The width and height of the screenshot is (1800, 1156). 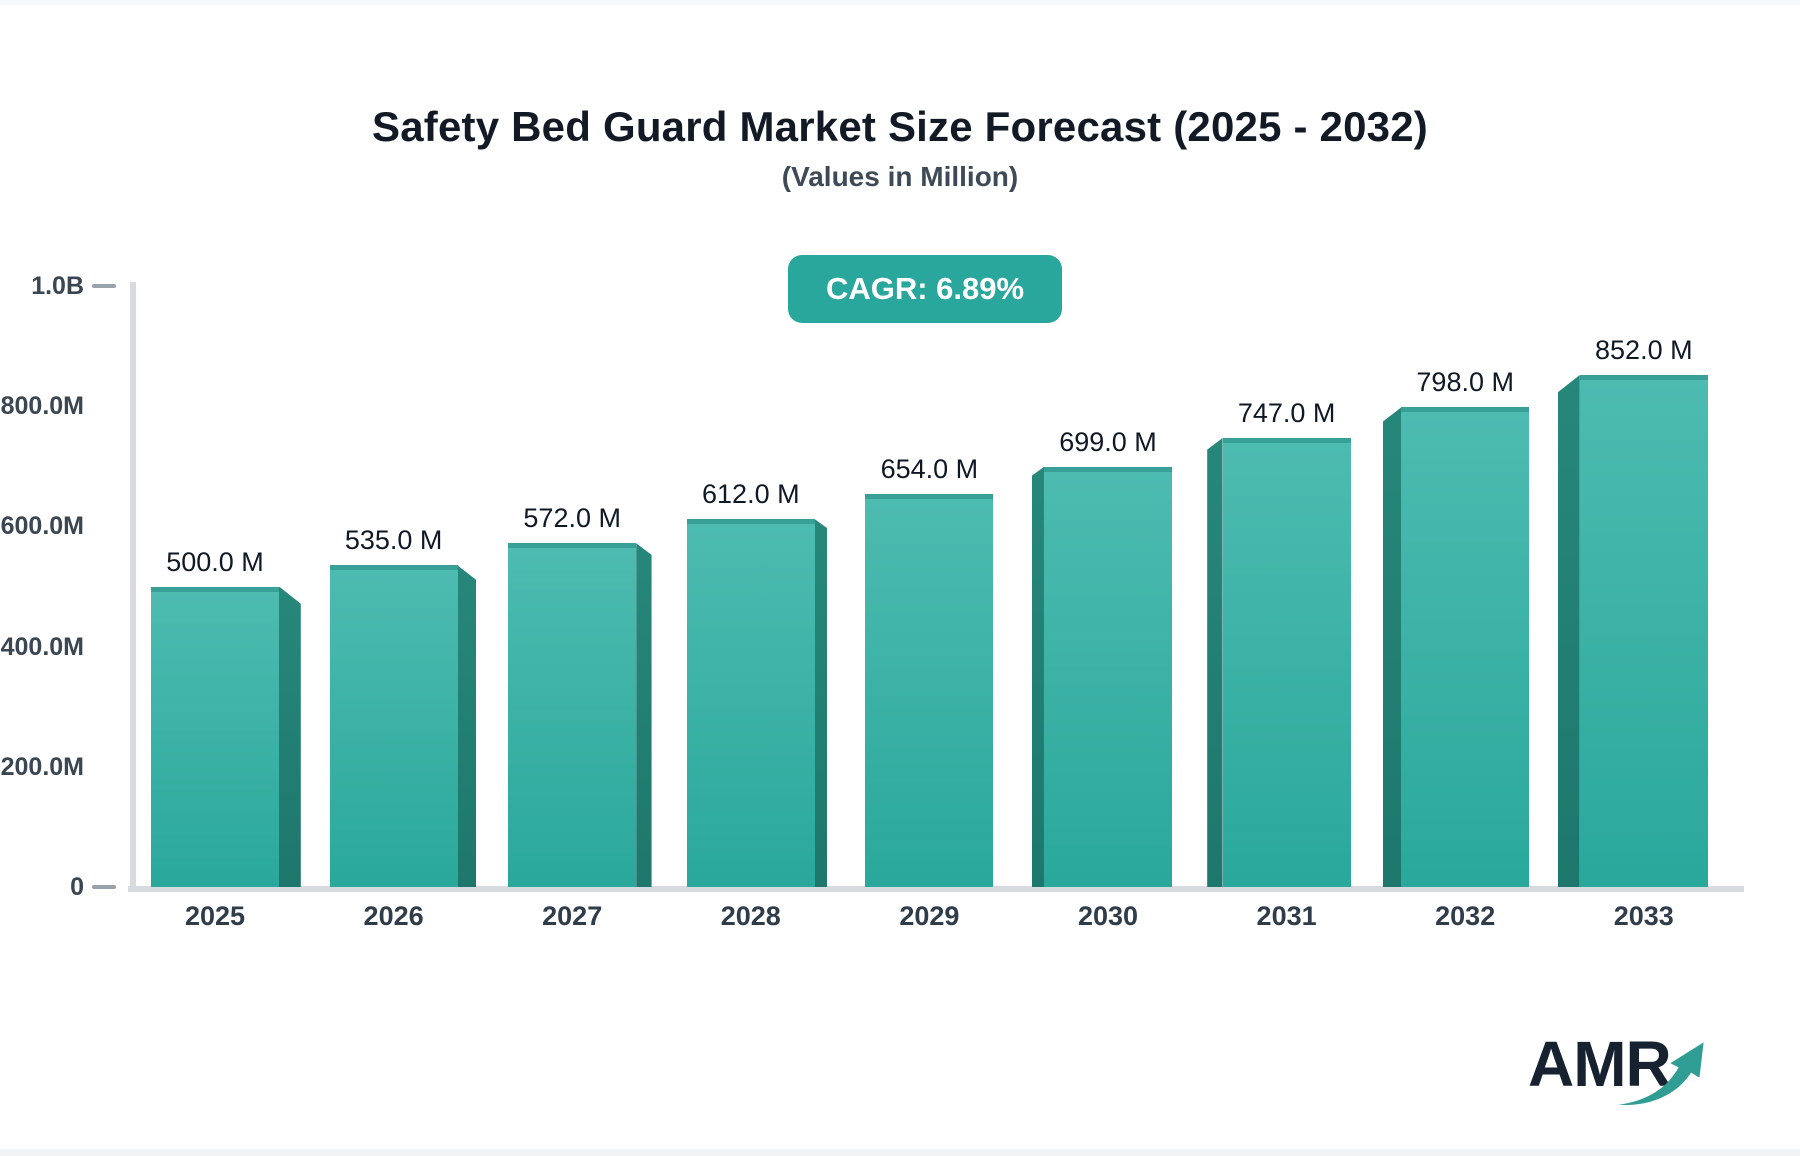 What do you see at coordinates (393, 540) in the screenshot?
I see `bar-value-label: 535.0 M` at bounding box center [393, 540].